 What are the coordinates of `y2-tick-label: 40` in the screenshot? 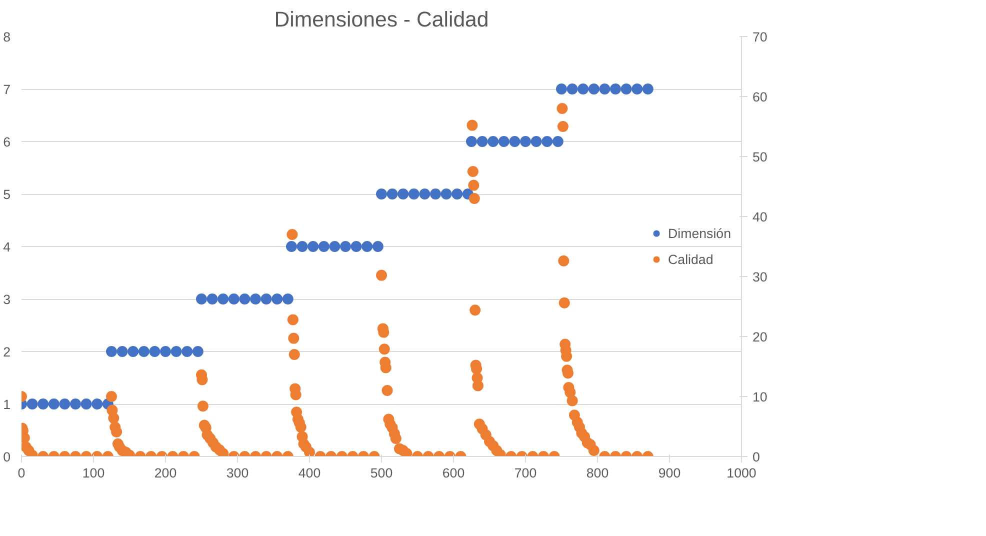 It's located at (760, 217).